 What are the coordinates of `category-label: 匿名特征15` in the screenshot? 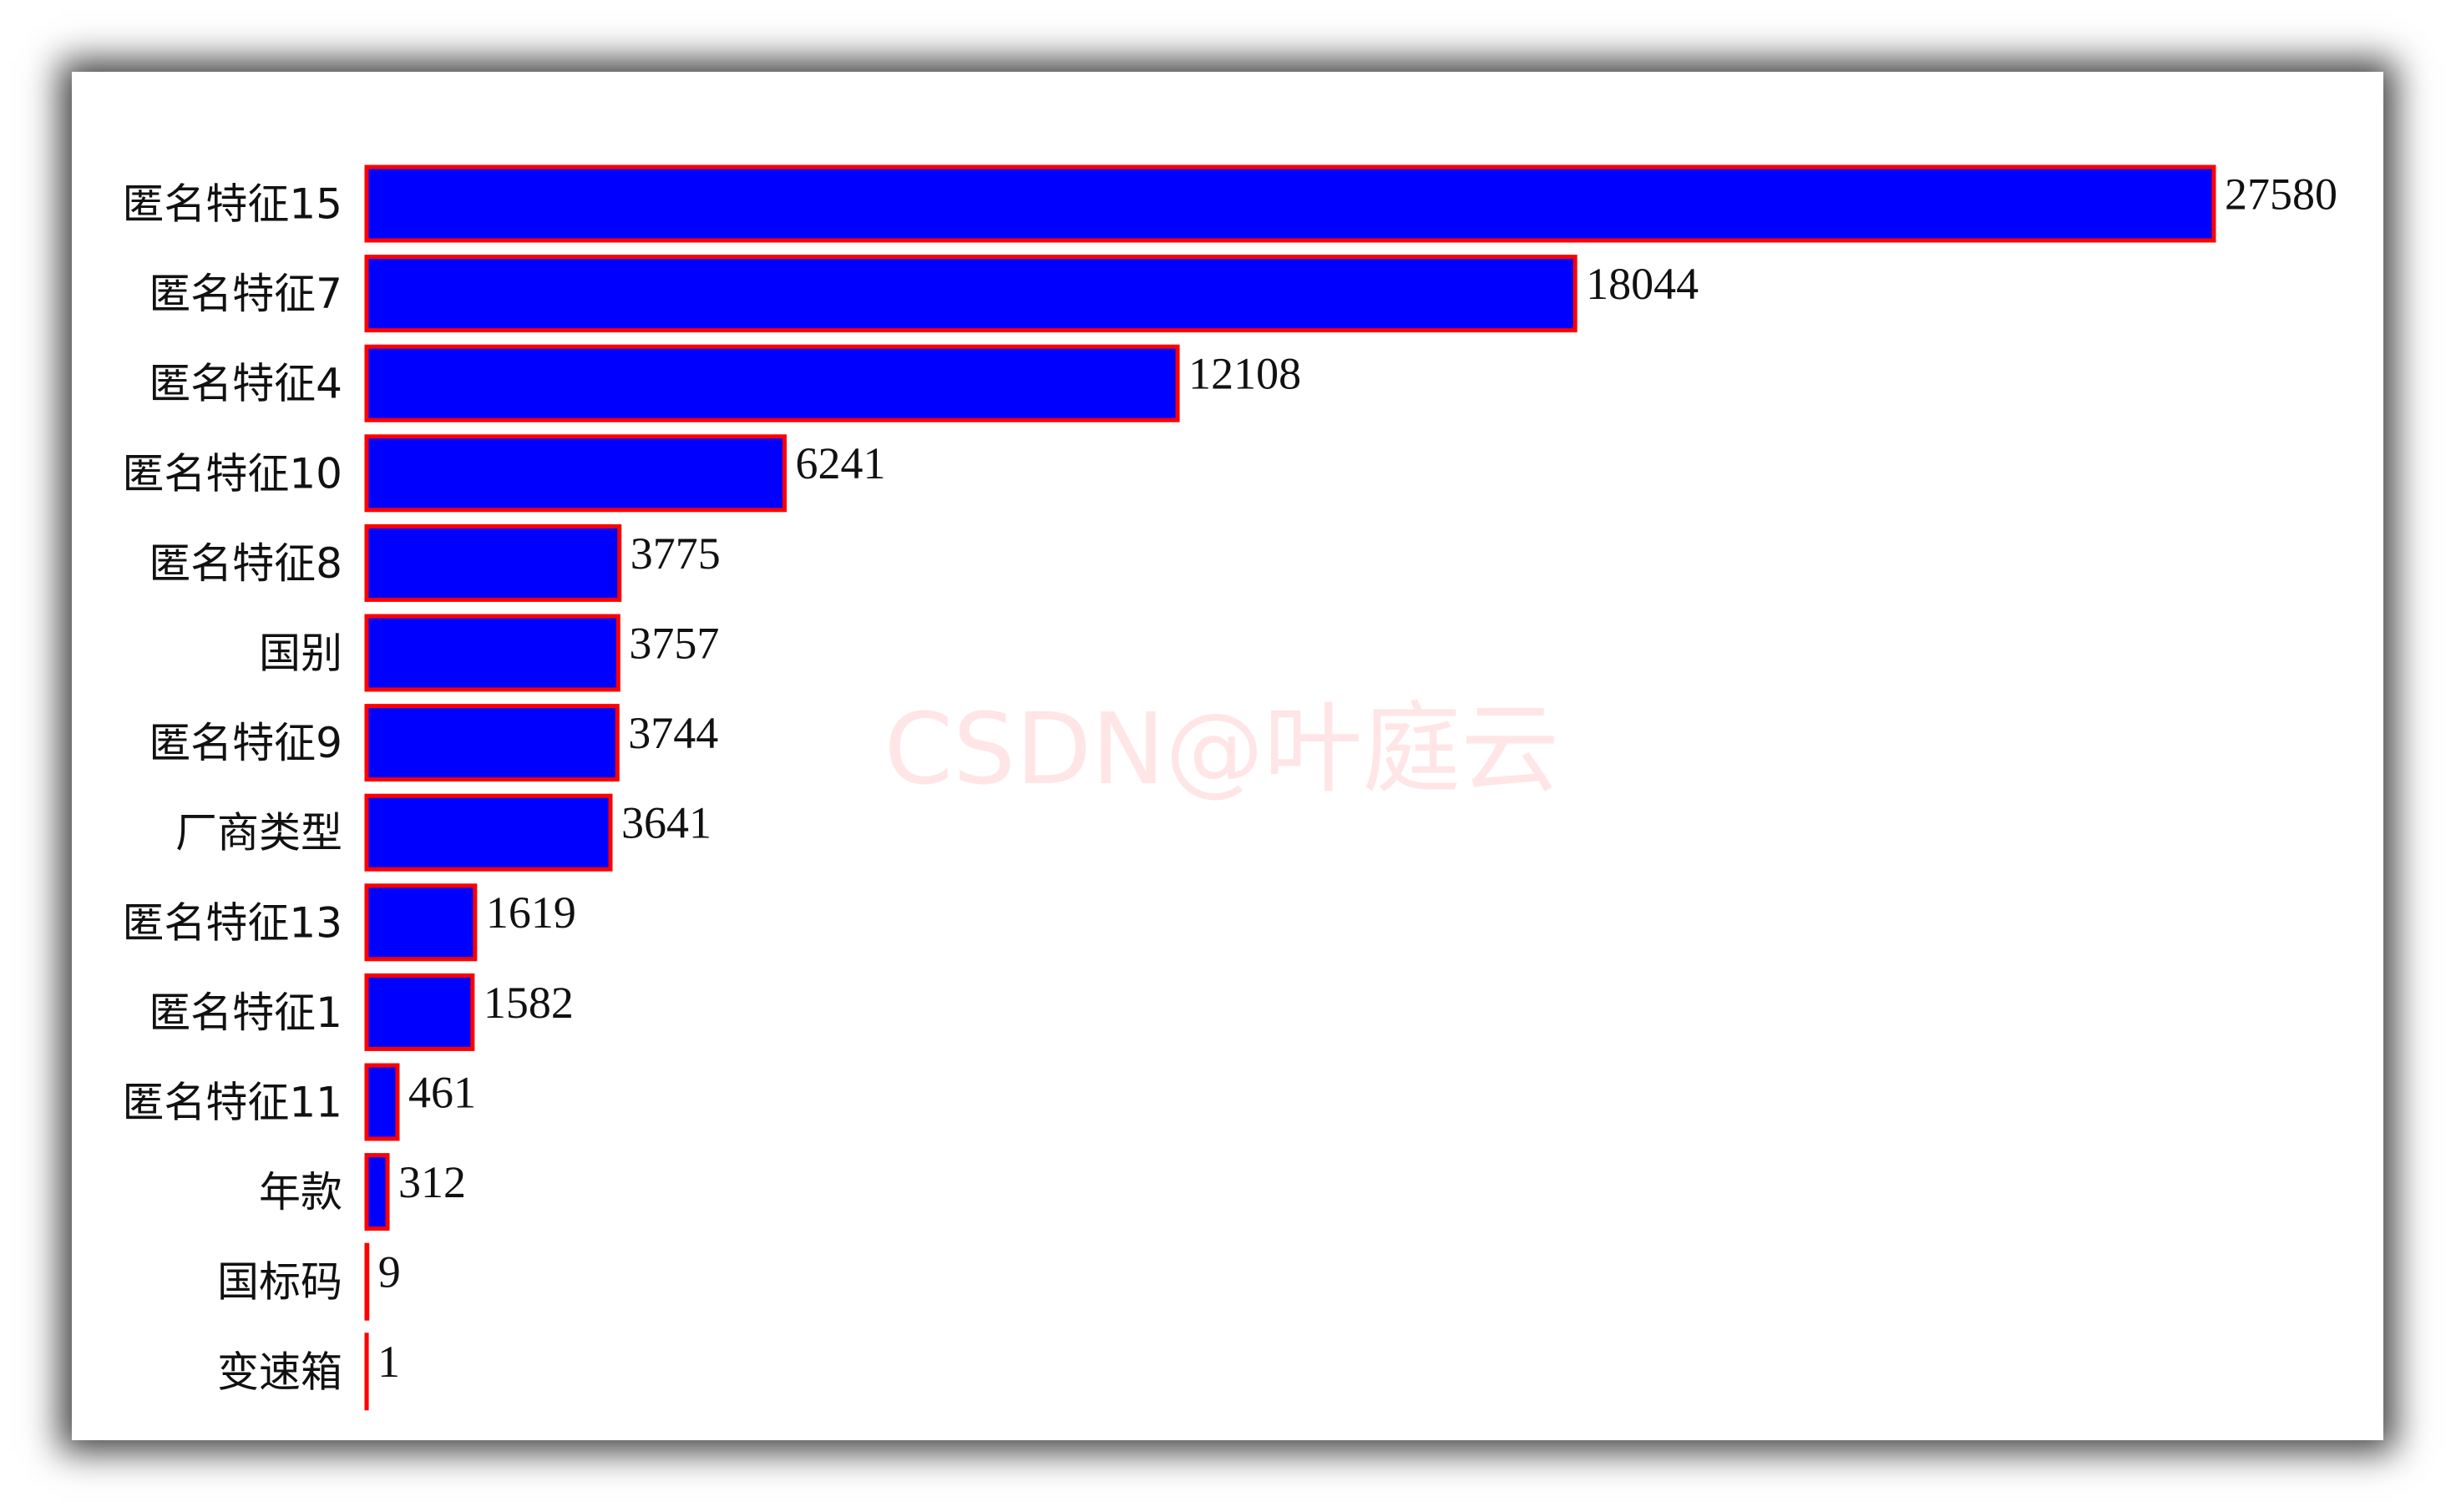 It's located at (232, 205).